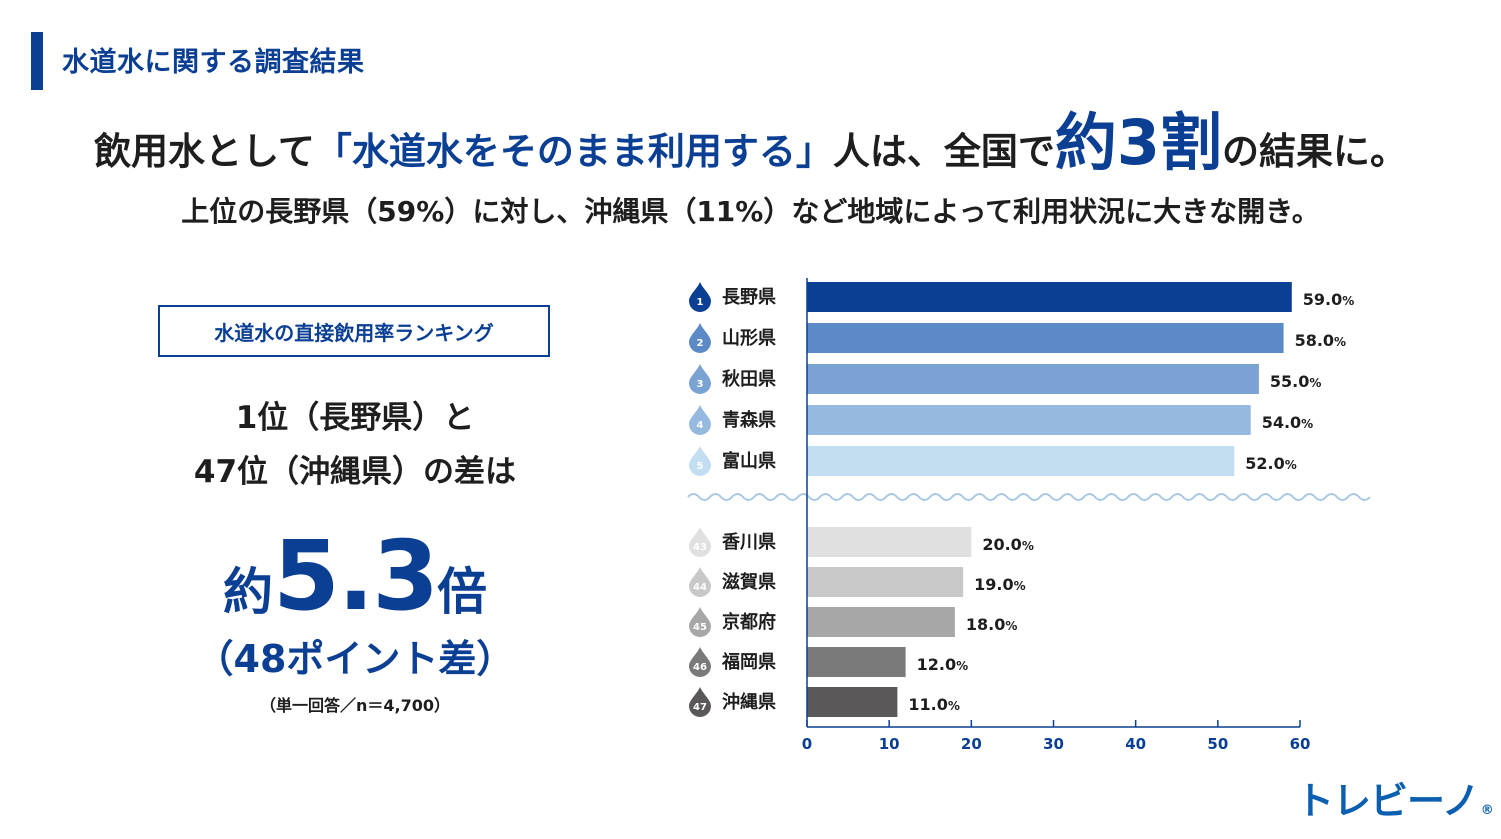  I want to click on brand-logo: トレビーノ ®, so click(1395, 797).